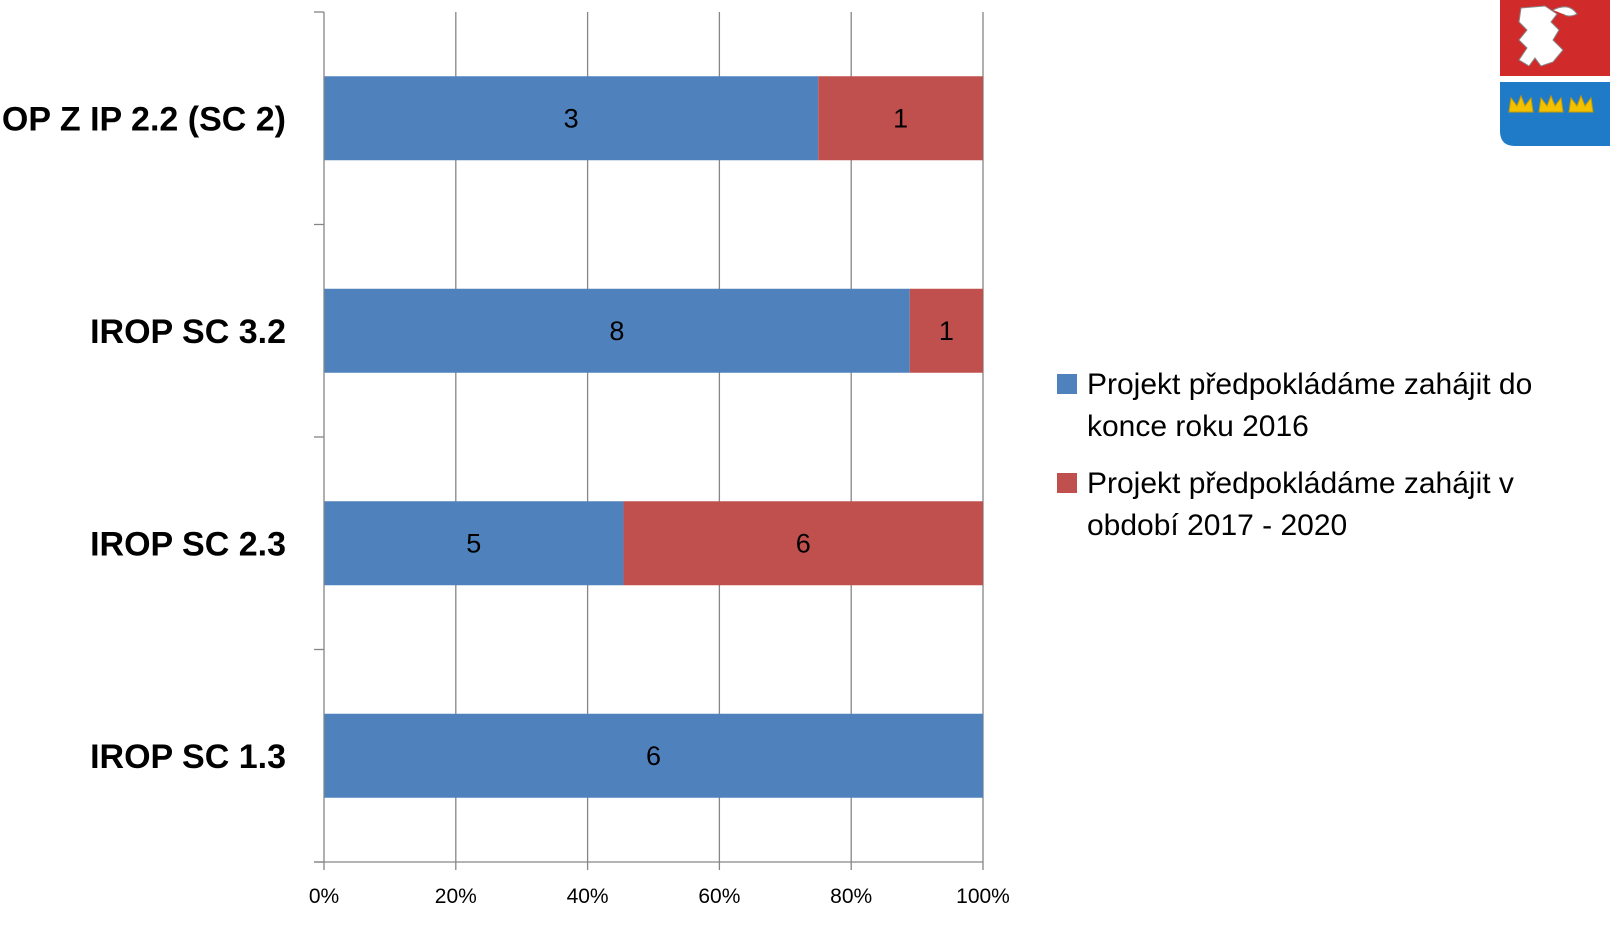 The width and height of the screenshot is (1610, 929). I want to click on data-label-3-0: 6, so click(653, 756).